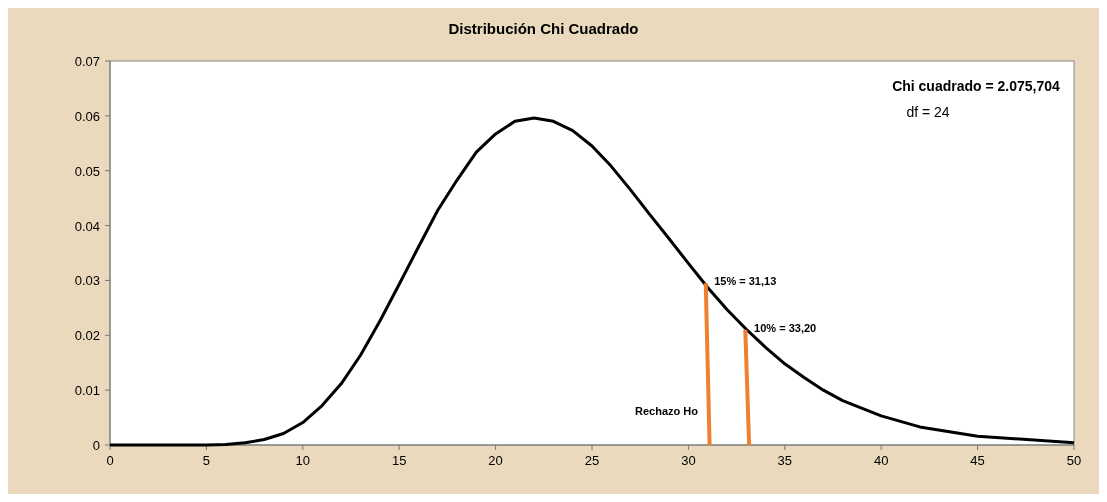 The width and height of the screenshot is (1107, 502). What do you see at coordinates (592, 460) in the screenshot?
I see `x-tick-label: 25` at bounding box center [592, 460].